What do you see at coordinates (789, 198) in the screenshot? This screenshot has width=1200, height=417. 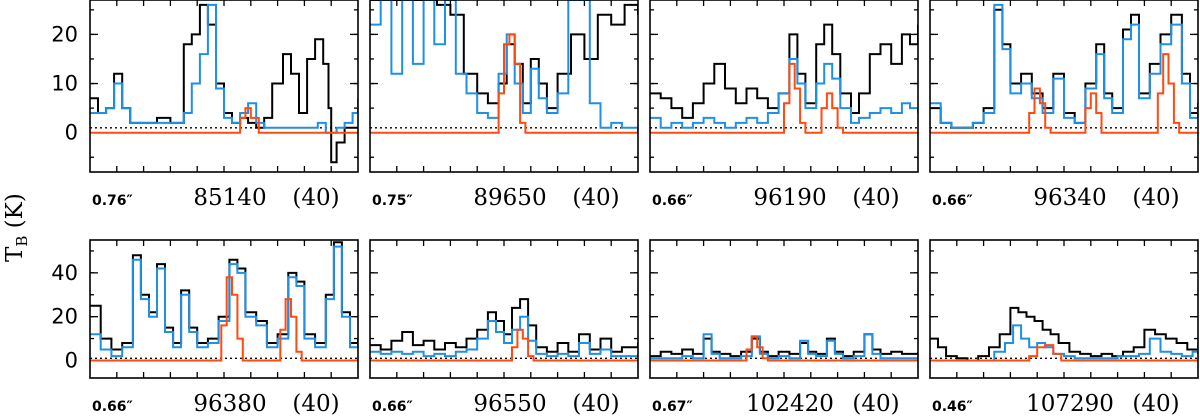 I see `frequency-label: 96190` at bounding box center [789, 198].